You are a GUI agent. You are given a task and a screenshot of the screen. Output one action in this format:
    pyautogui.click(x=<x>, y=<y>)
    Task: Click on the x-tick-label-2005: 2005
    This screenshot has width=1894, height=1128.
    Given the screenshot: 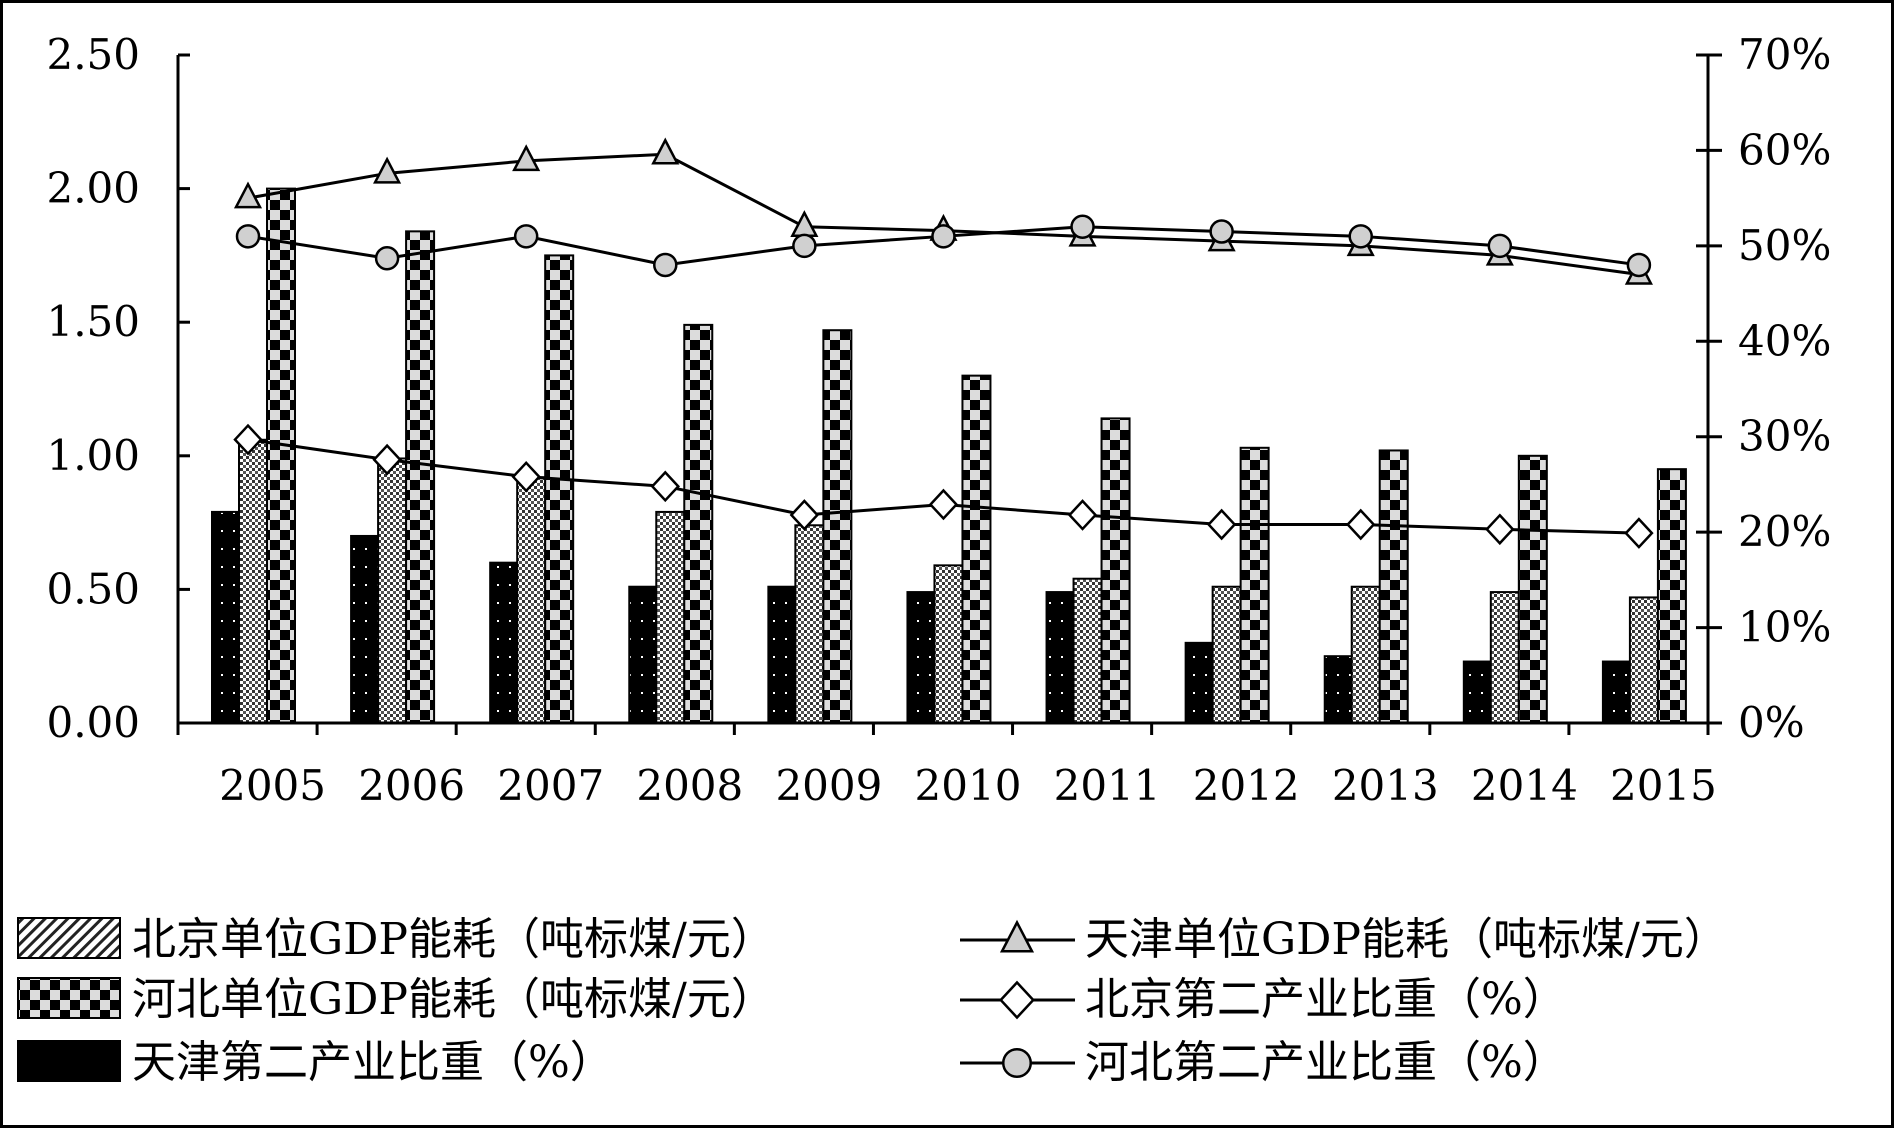 What is the action you would take?
    pyautogui.click(x=272, y=785)
    